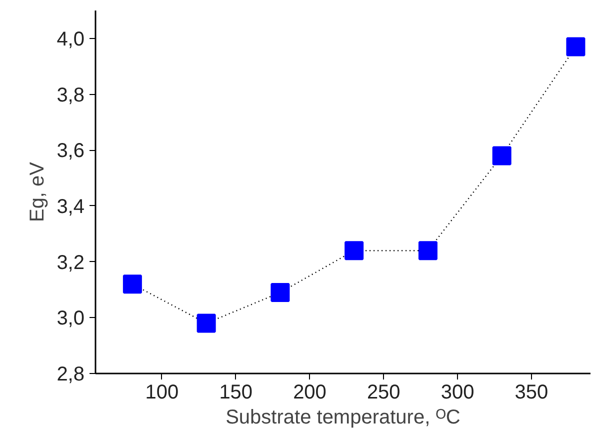 Image resolution: width=605 pixels, height=443 pixels. What do you see at coordinates (37, 191) in the screenshot?
I see `y-axis-title: Eg, eV` at bounding box center [37, 191].